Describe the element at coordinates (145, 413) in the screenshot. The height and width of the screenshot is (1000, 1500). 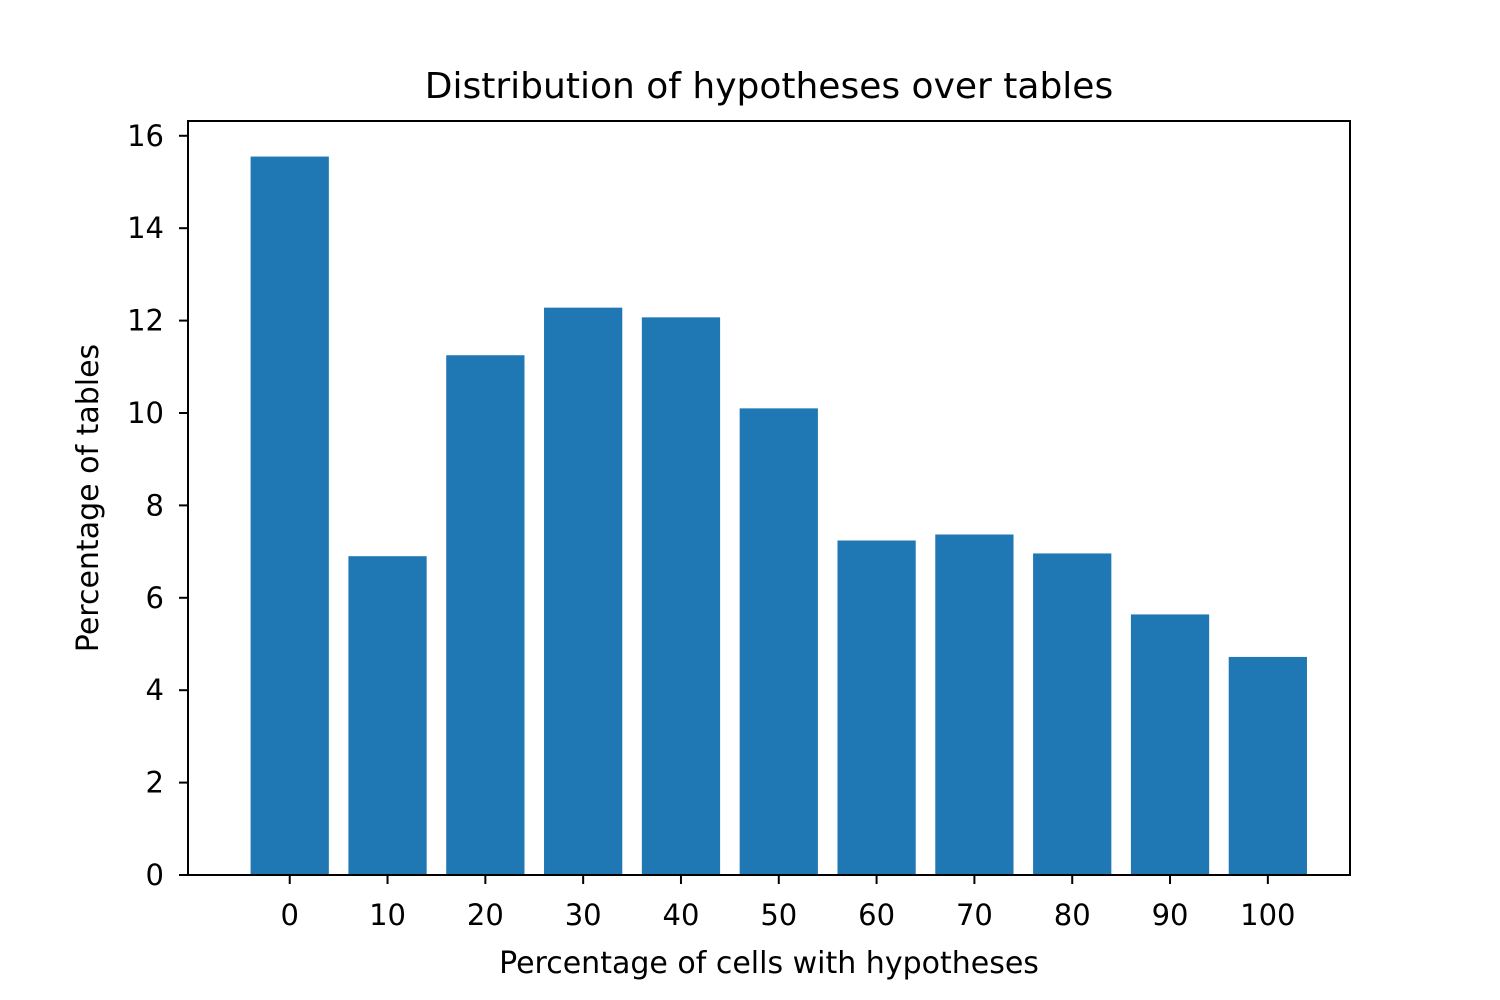
I see `y-tick-label: 10` at that location.